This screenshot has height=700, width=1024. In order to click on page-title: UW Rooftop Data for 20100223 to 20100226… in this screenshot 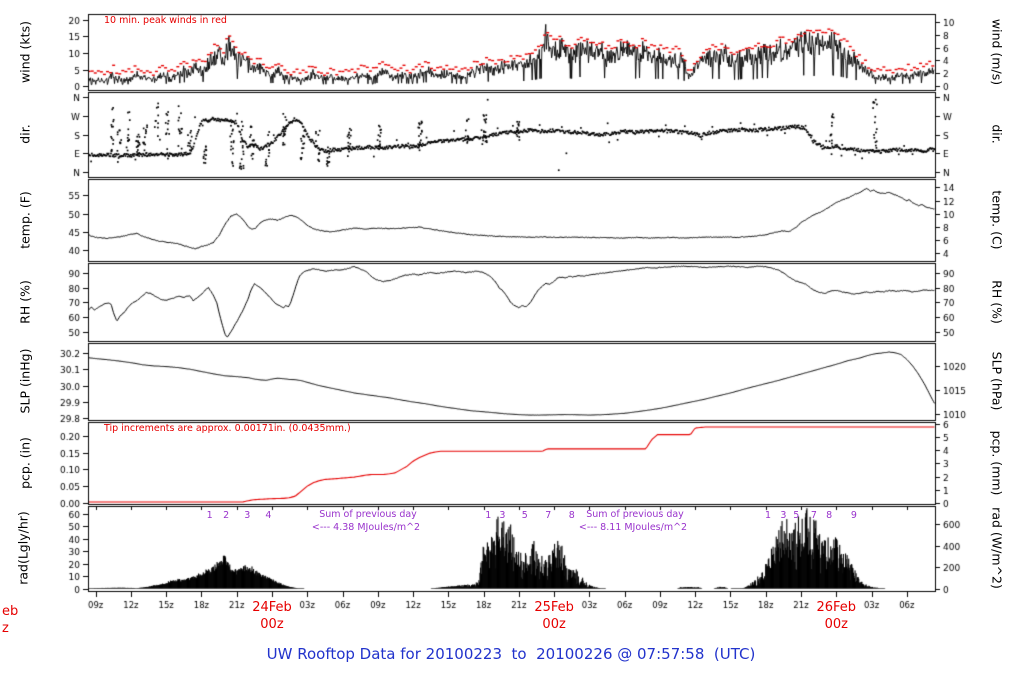, I will do `click(511, 654)`.